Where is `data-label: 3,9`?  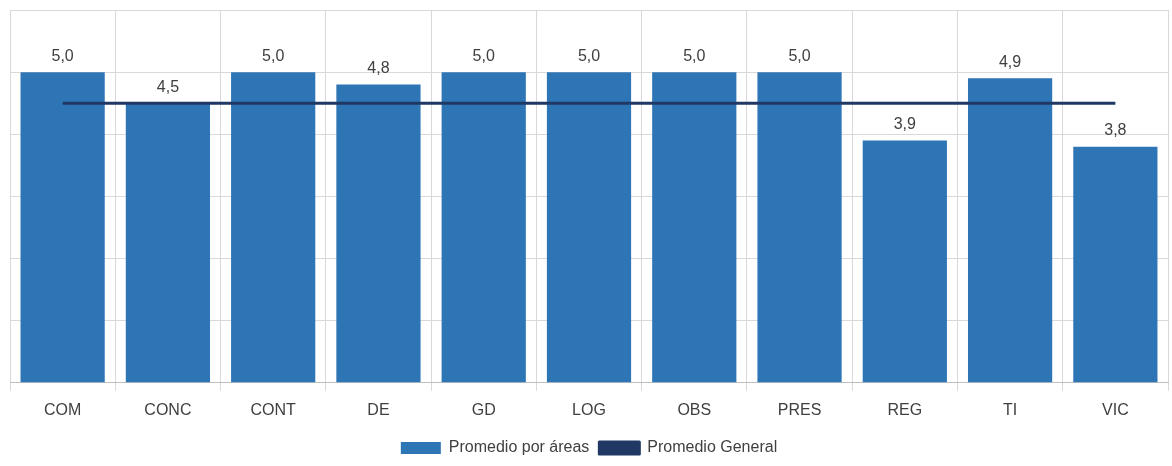
data-label: 3,9 is located at coordinates (905, 123).